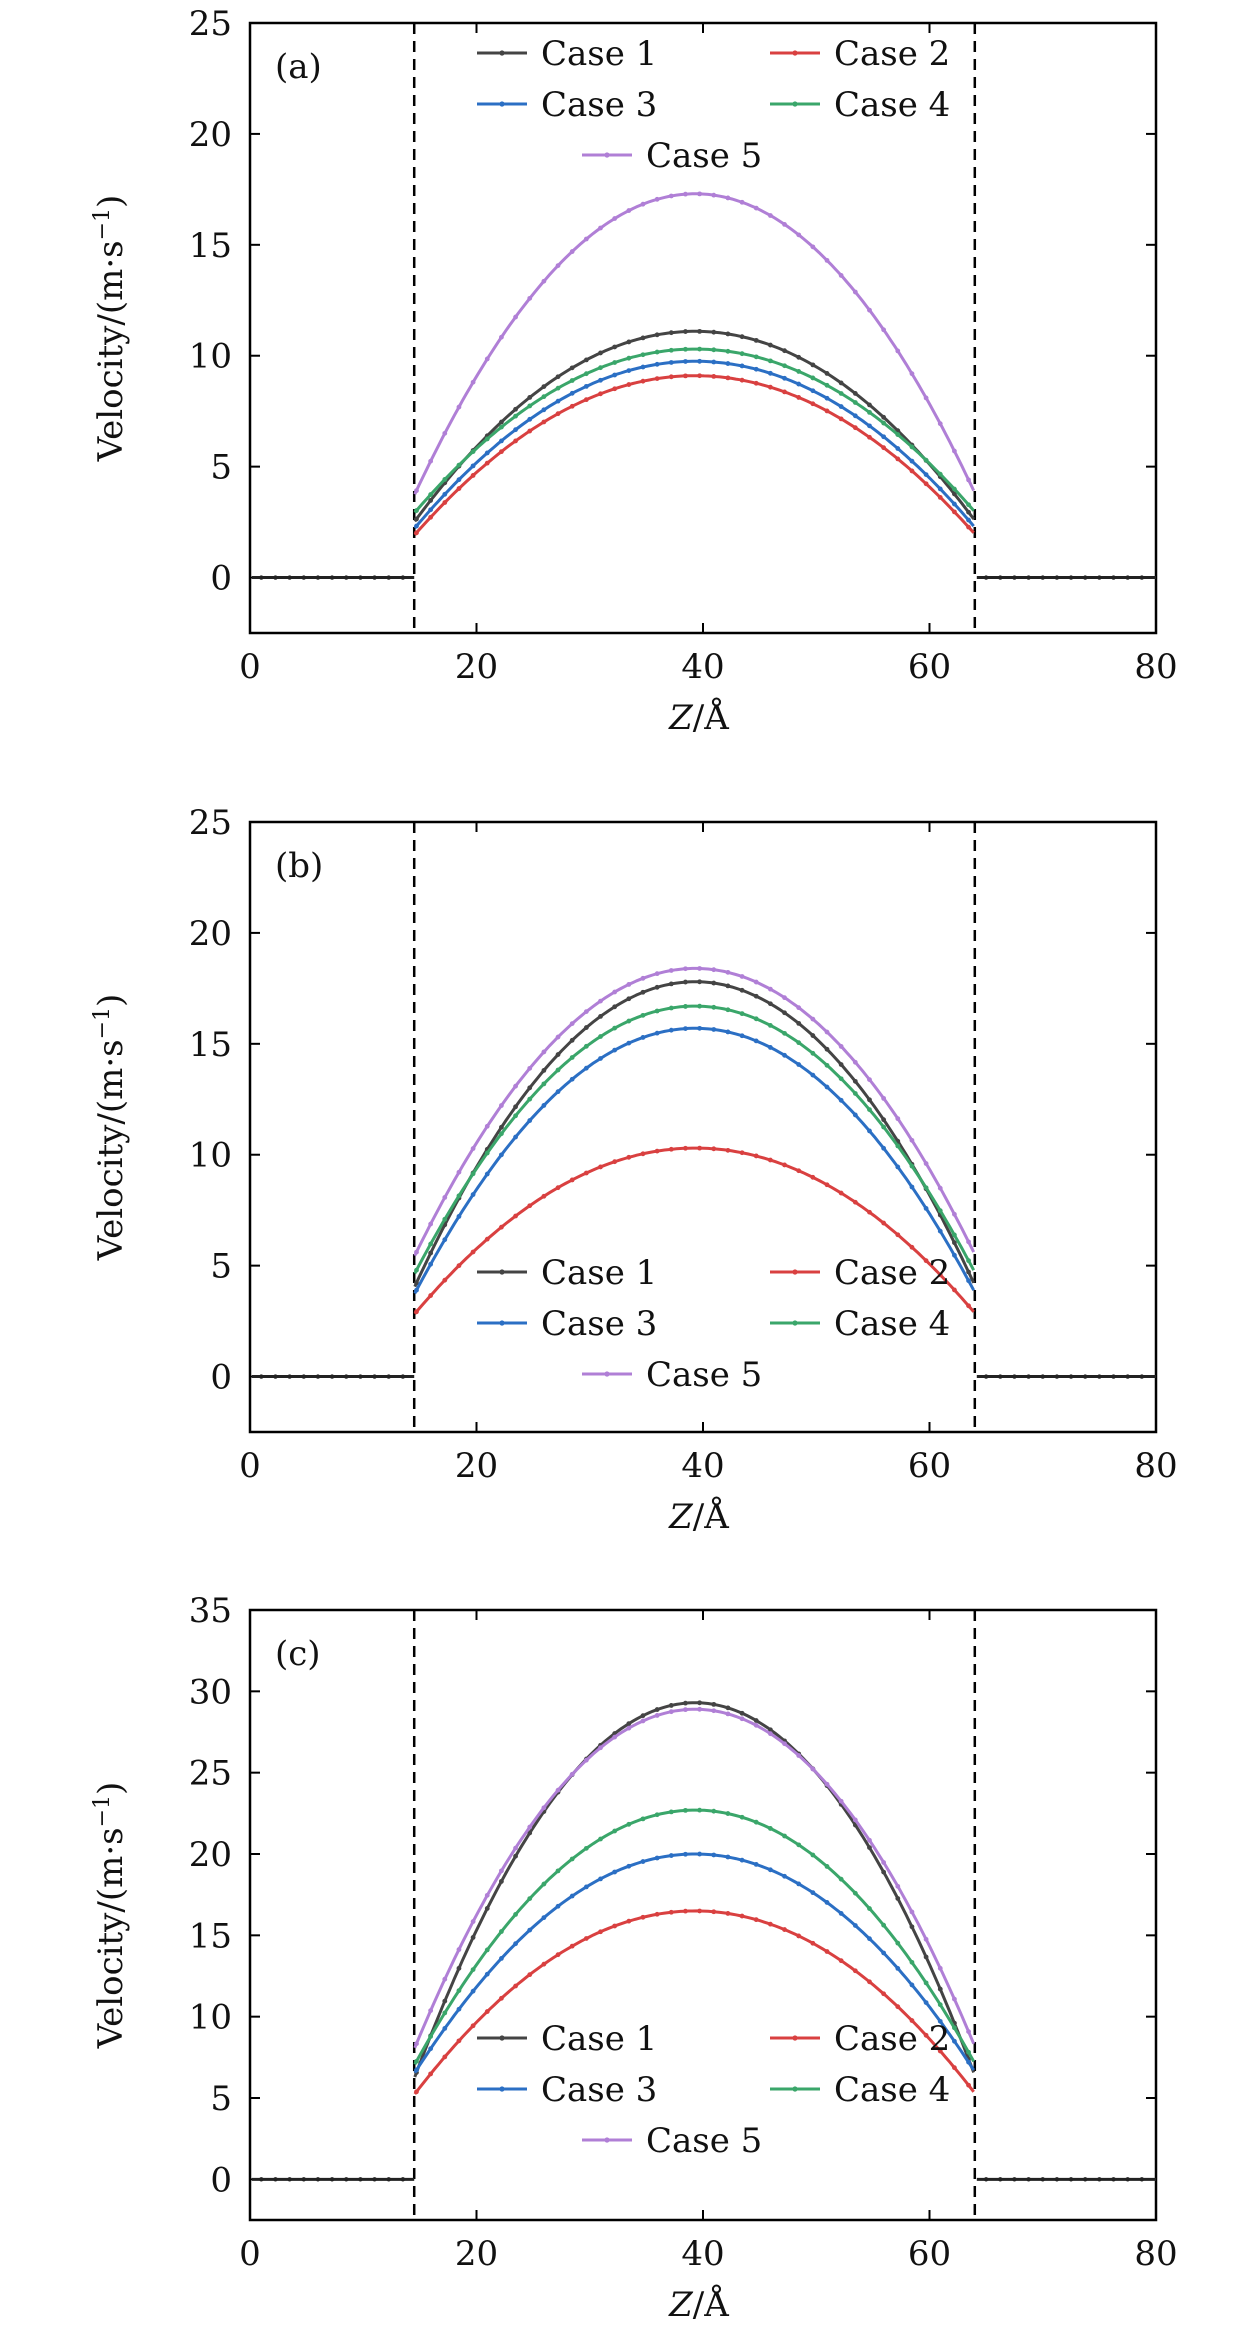  I want to click on y-tick-label: 20, so click(210, 1855).